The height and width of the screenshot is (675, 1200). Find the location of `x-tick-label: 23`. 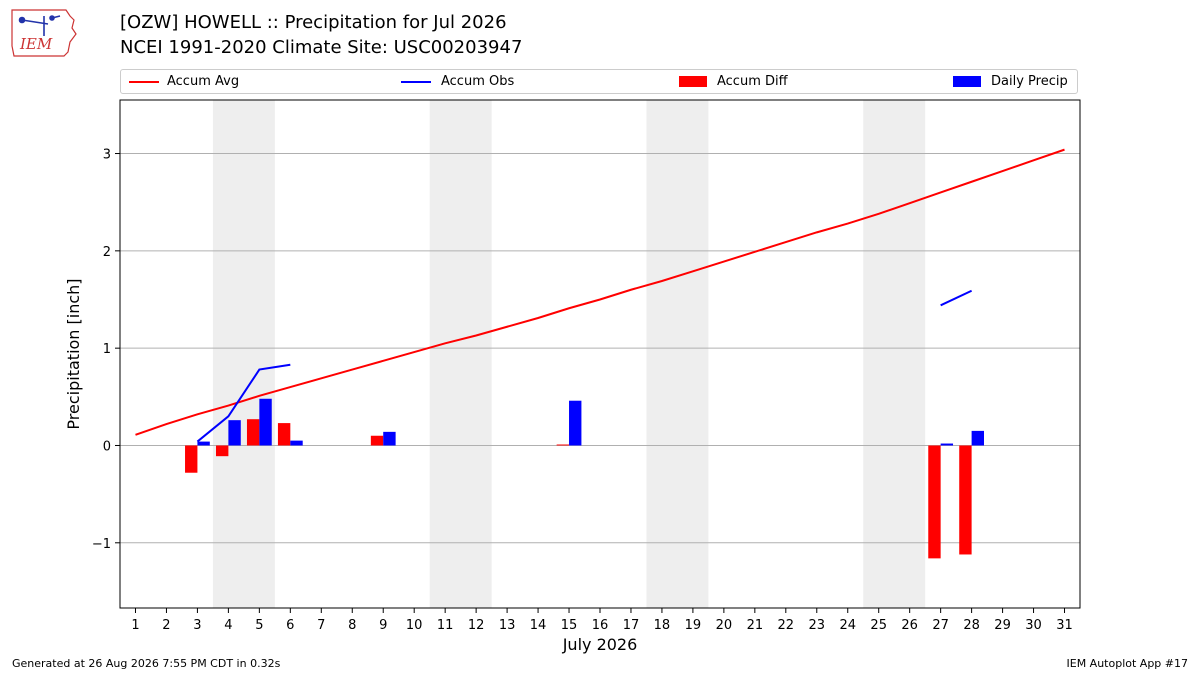

x-tick-label: 23 is located at coordinates (817, 625).